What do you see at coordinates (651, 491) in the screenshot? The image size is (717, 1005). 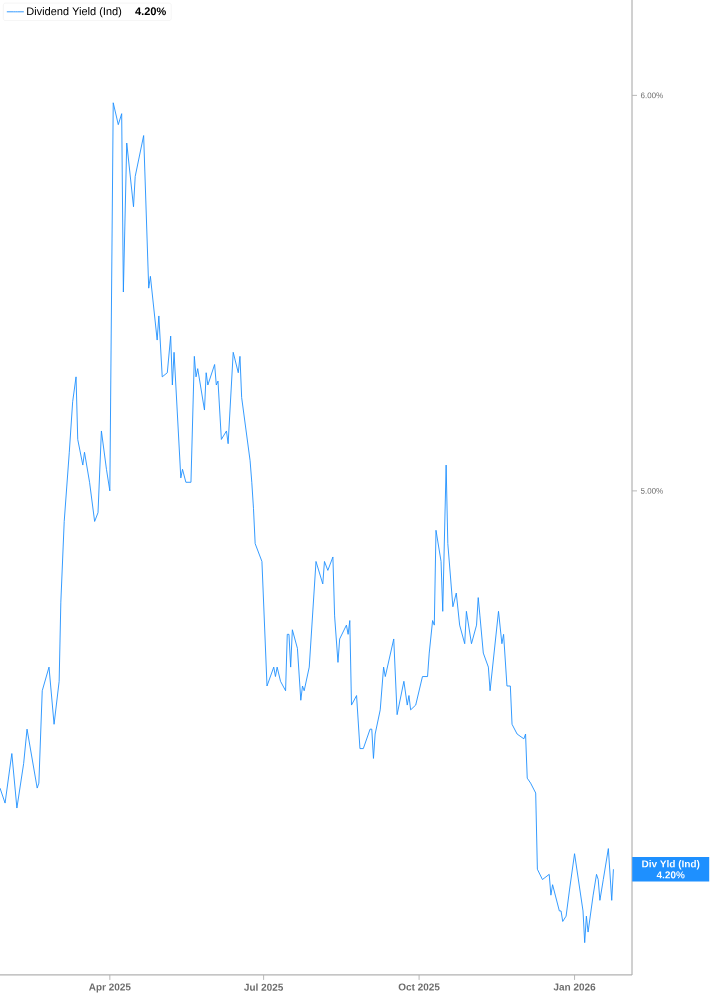 I see `y-tick-label: 5.00%` at bounding box center [651, 491].